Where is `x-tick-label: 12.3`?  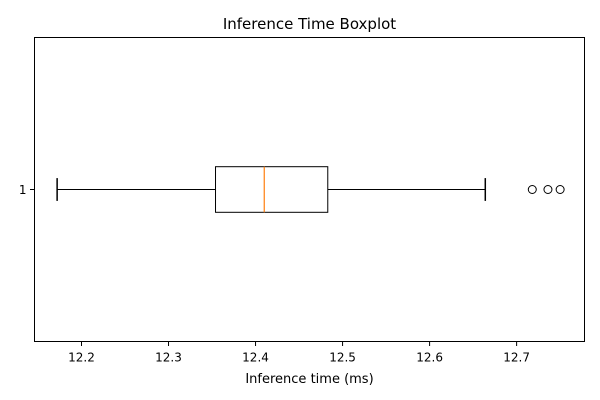 x-tick-label: 12.3 is located at coordinates (168, 358).